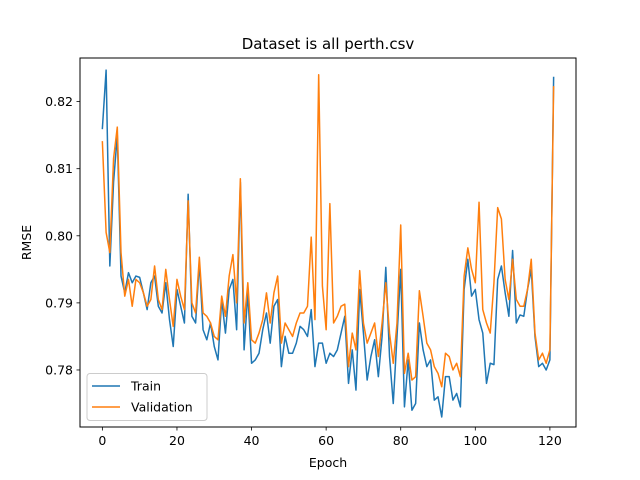 The width and height of the screenshot is (640, 480). I want to click on y-tick-label: 0.78, so click(59, 369).